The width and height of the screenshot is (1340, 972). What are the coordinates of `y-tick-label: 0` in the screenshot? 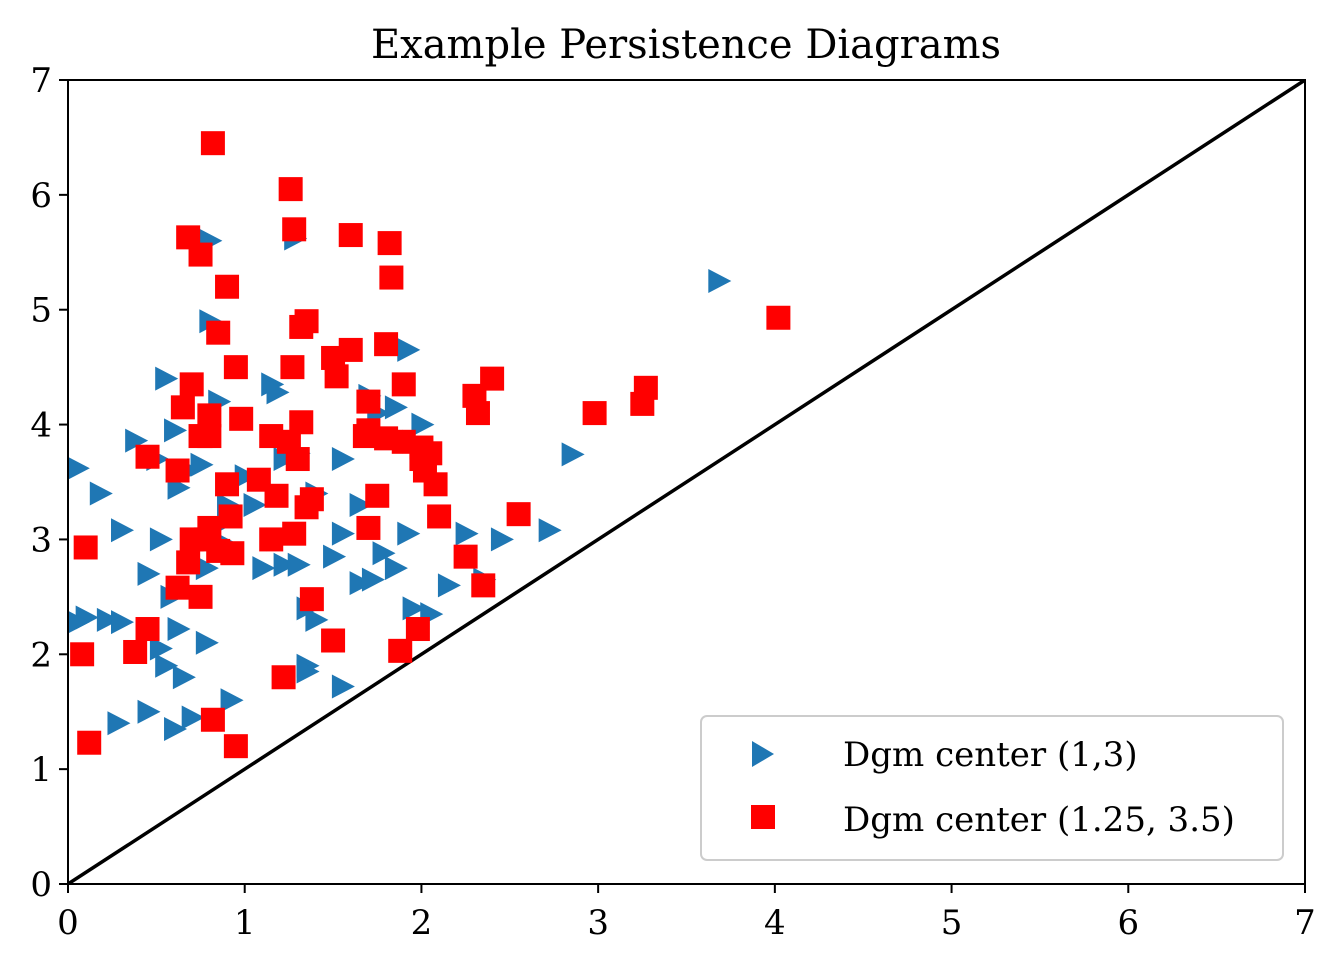 It's located at (41, 885).